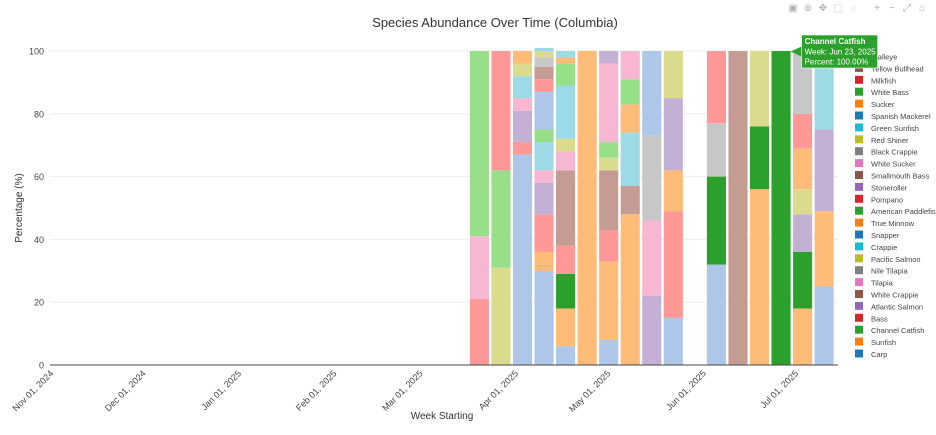 The image size is (936, 435). Describe the element at coordinates (887, 128) in the screenshot. I see `legend-item: Green Sunfish` at that location.